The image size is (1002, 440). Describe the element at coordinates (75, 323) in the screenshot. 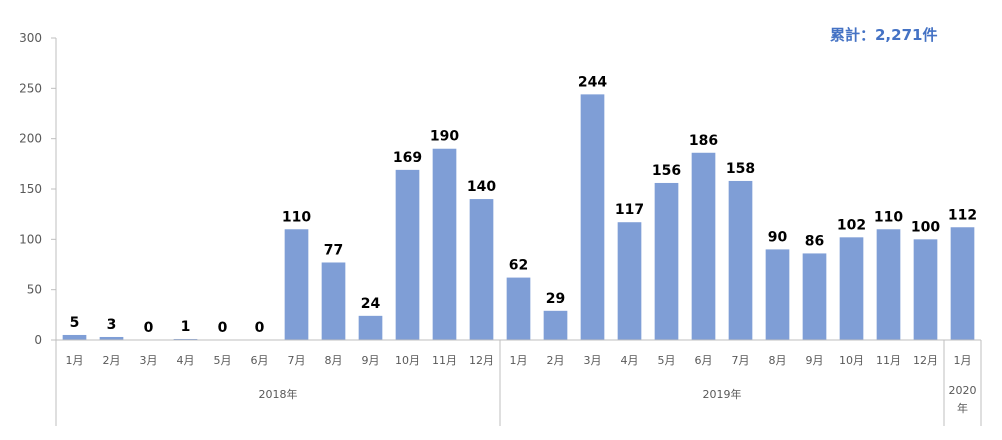

I see `data-label: 5` at that location.